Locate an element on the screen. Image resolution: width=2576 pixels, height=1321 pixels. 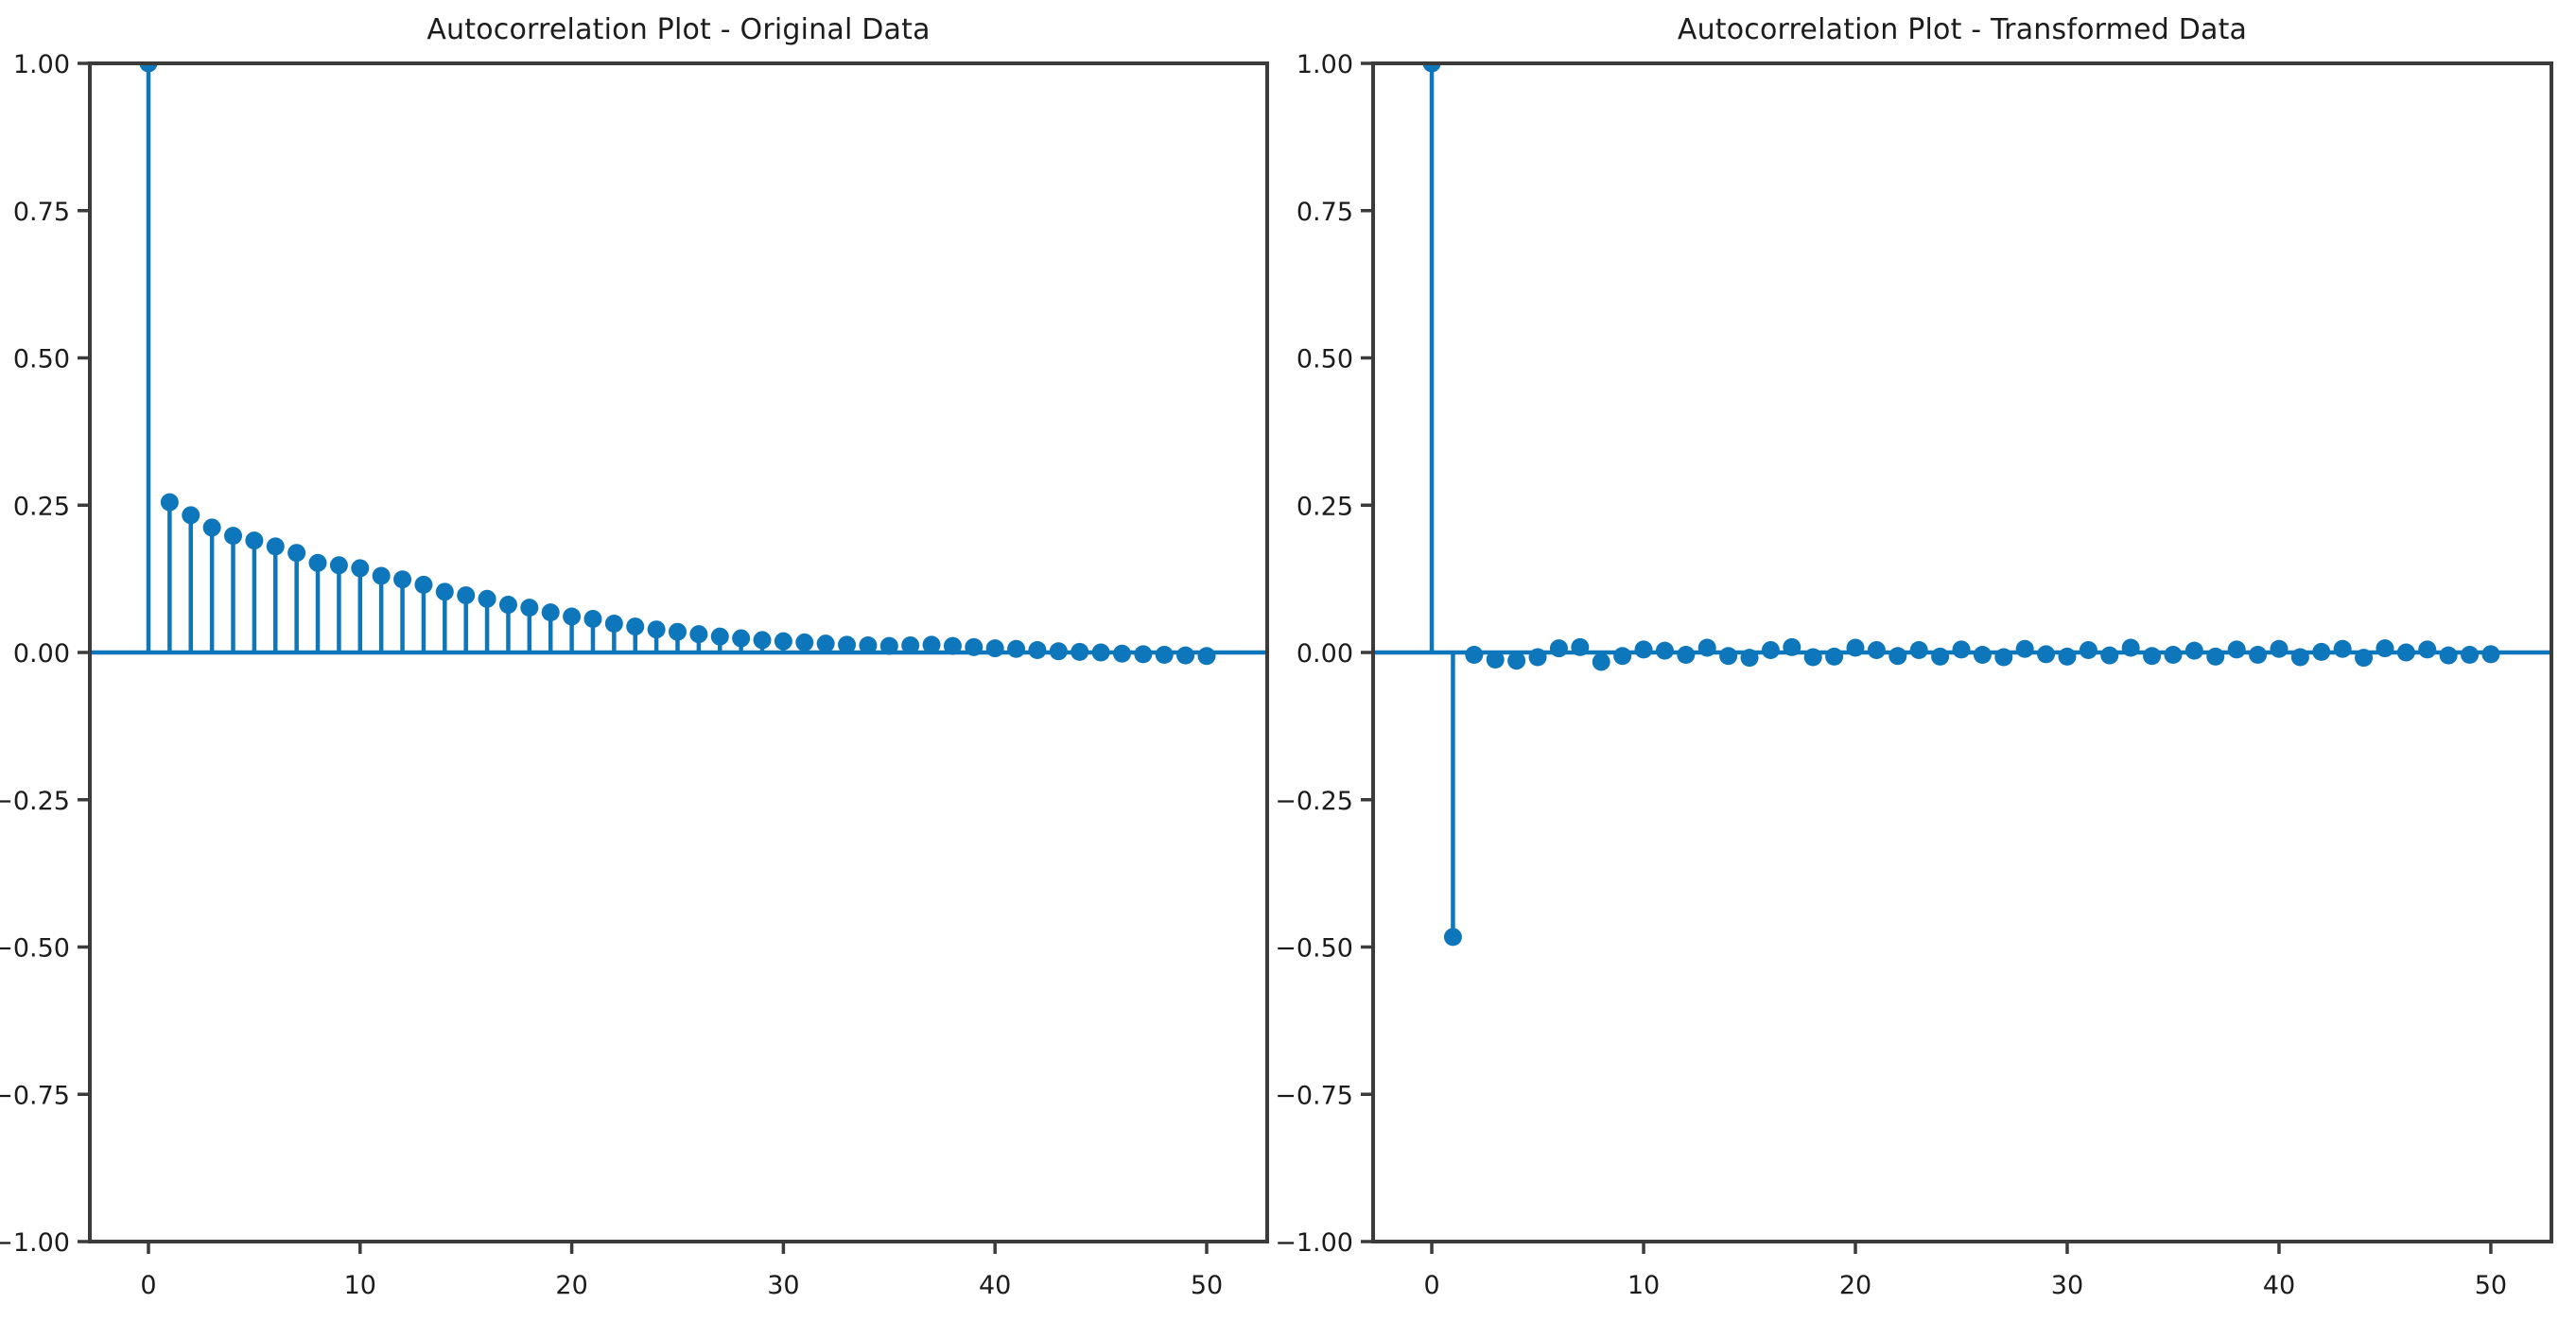
x-tick-label: 40 is located at coordinates (995, 1286).